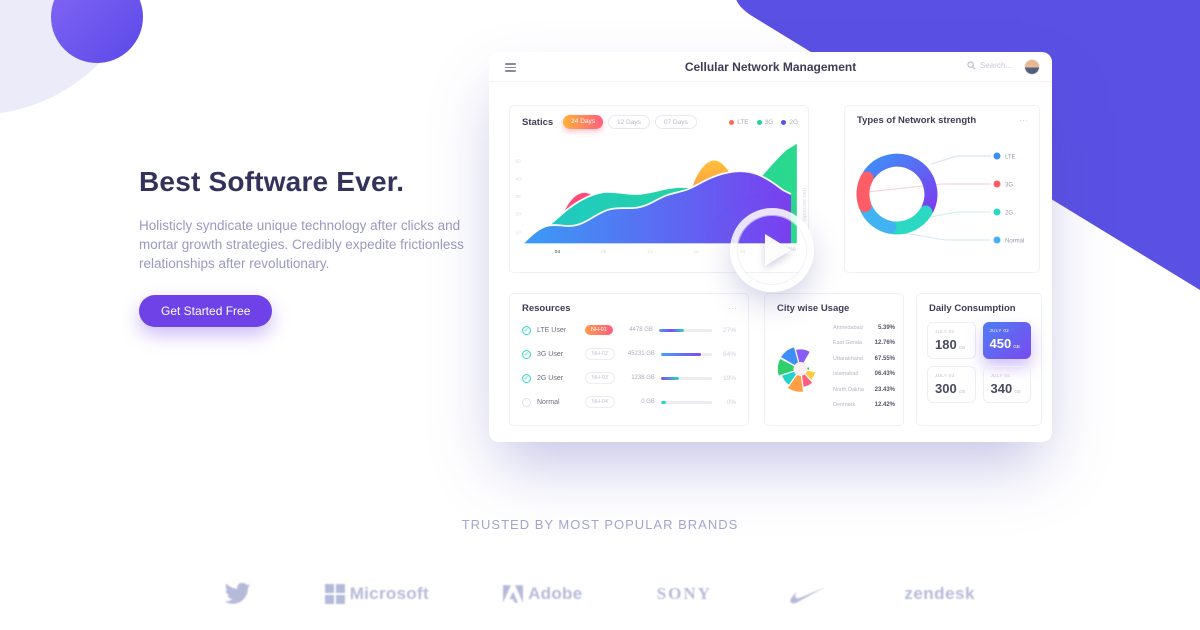 The image size is (1200, 630). I want to click on play-icon, so click(778, 250).